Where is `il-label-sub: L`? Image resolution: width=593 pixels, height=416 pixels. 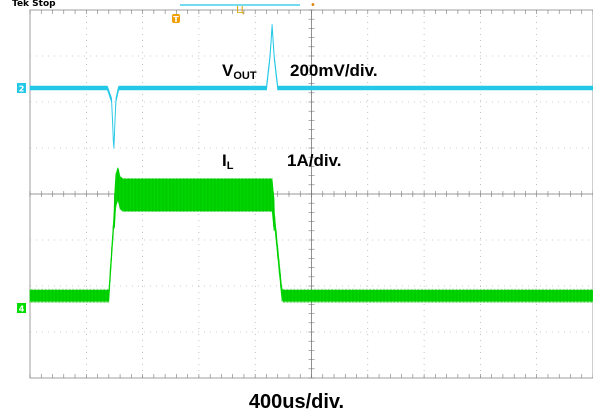
il-label-sub: L is located at coordinates (230, 166).